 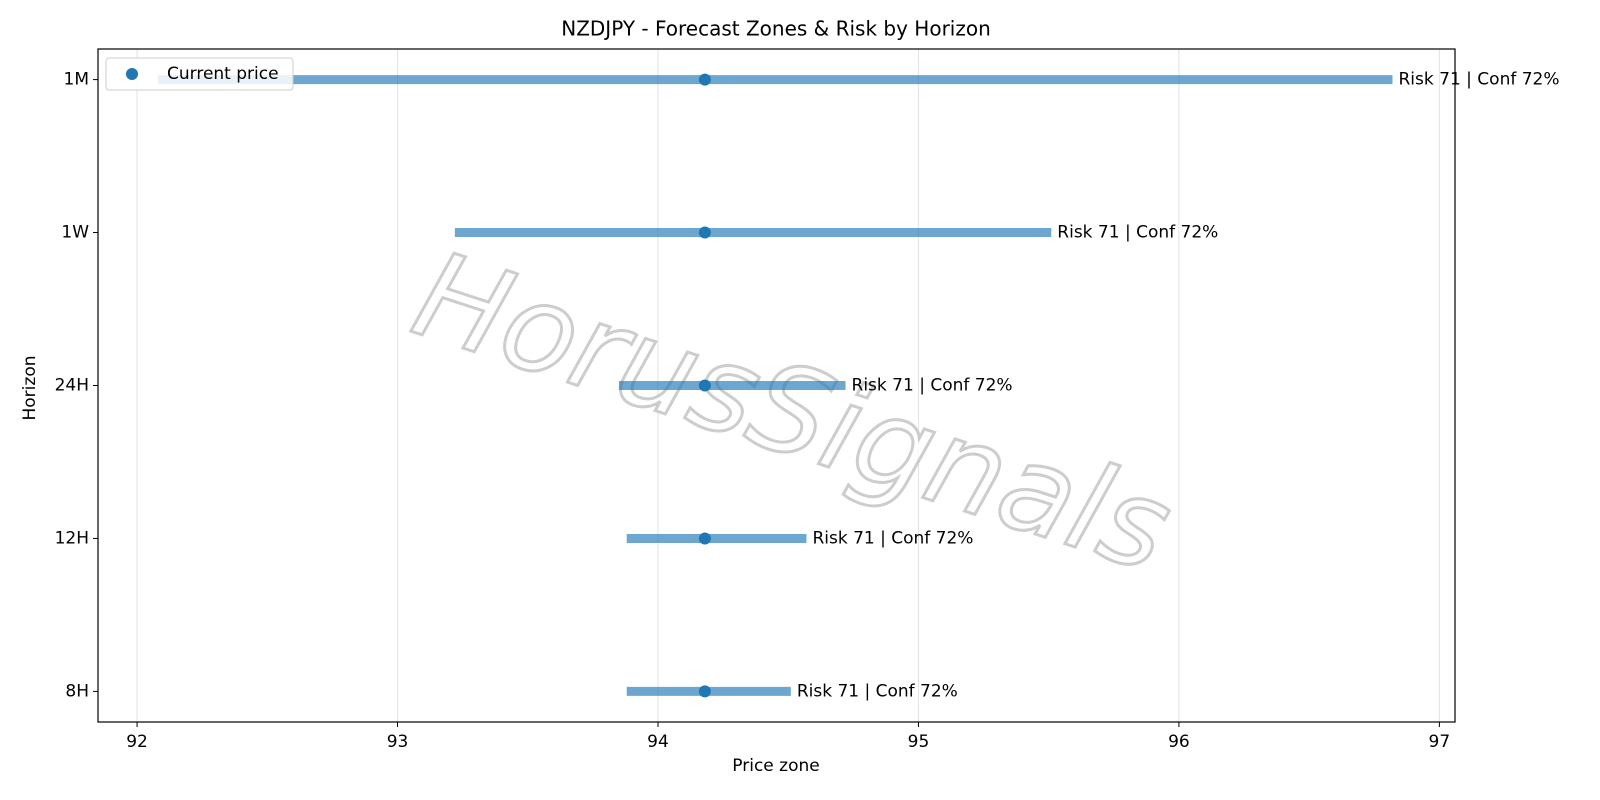 I want to click on legend-box, so click(x=199, y=74).